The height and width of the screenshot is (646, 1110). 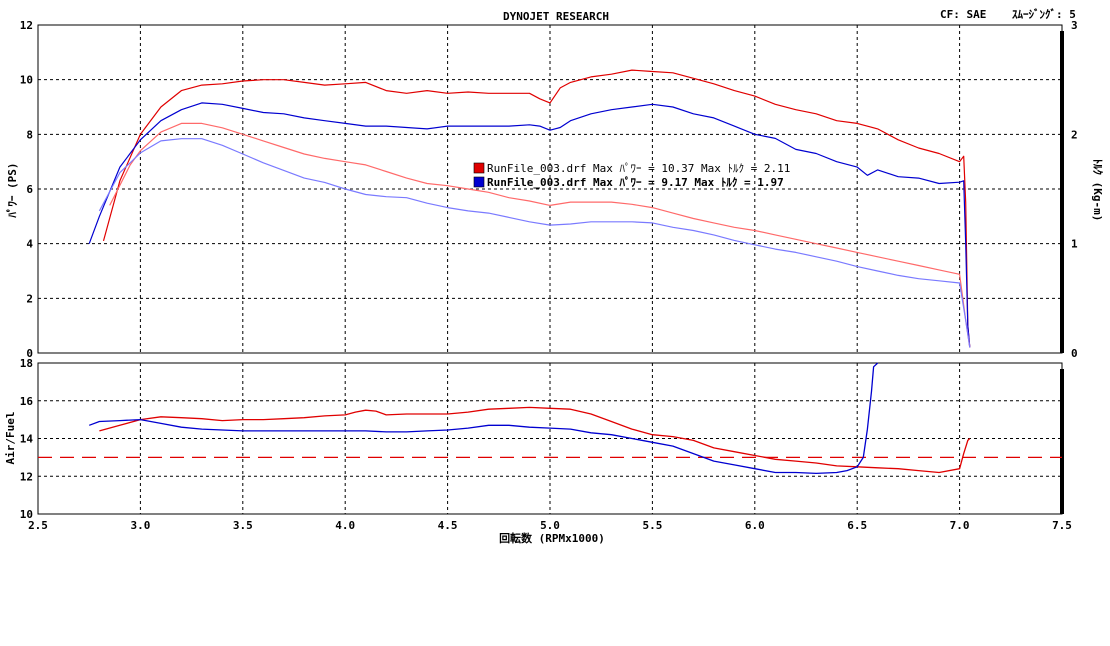 What do you see at coordinates (652, 525) in the screenshot?
I see `x-tick-label: 5.5` at bounding box center [652, 525].